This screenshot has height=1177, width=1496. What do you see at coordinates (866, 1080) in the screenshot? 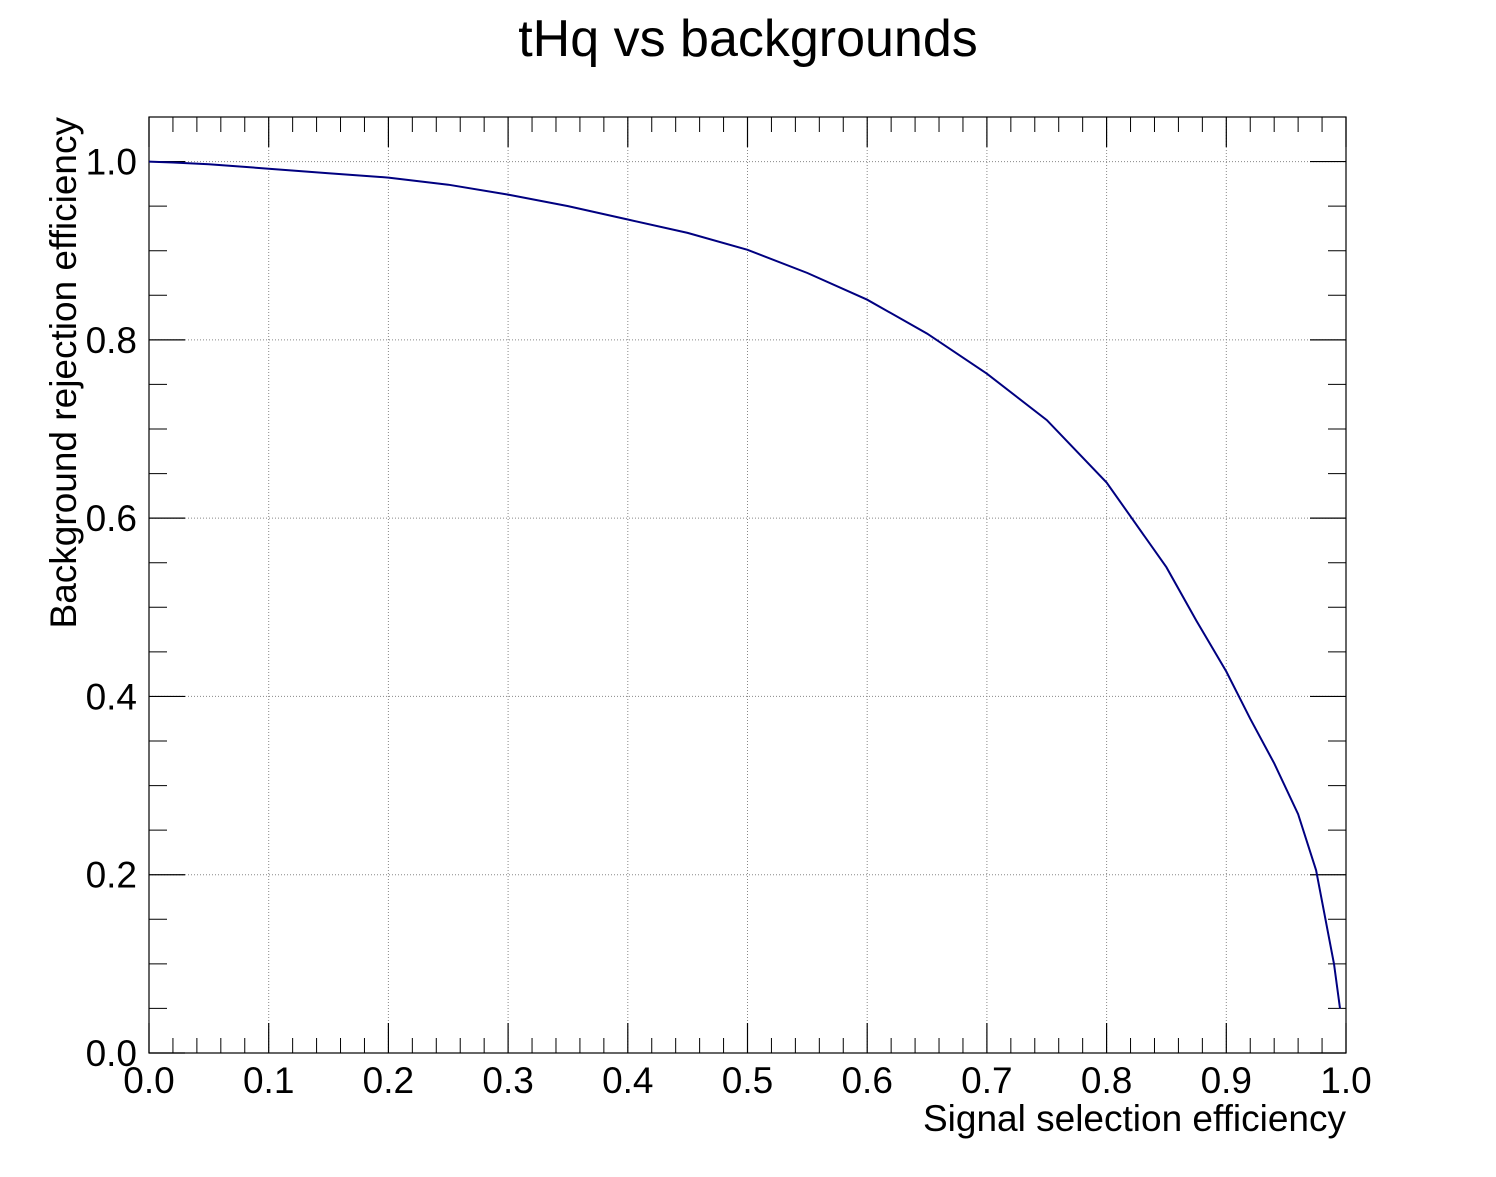
I see `x-tick-label: 0.6` at bounding box center [866, 1080].